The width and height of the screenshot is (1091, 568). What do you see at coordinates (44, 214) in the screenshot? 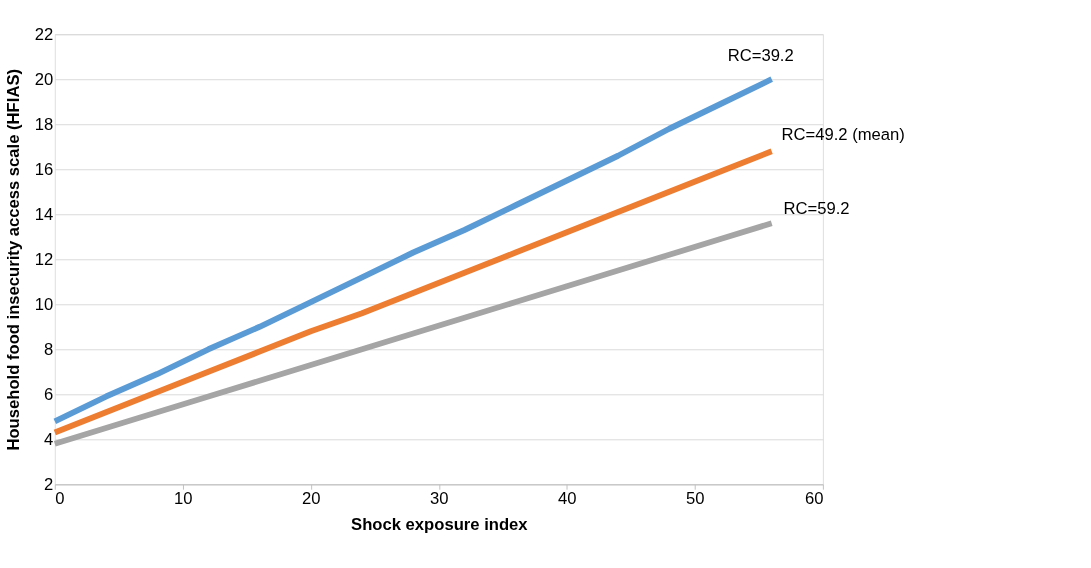
I see `y-tick-label: 14` at bounding box center [44, 214].